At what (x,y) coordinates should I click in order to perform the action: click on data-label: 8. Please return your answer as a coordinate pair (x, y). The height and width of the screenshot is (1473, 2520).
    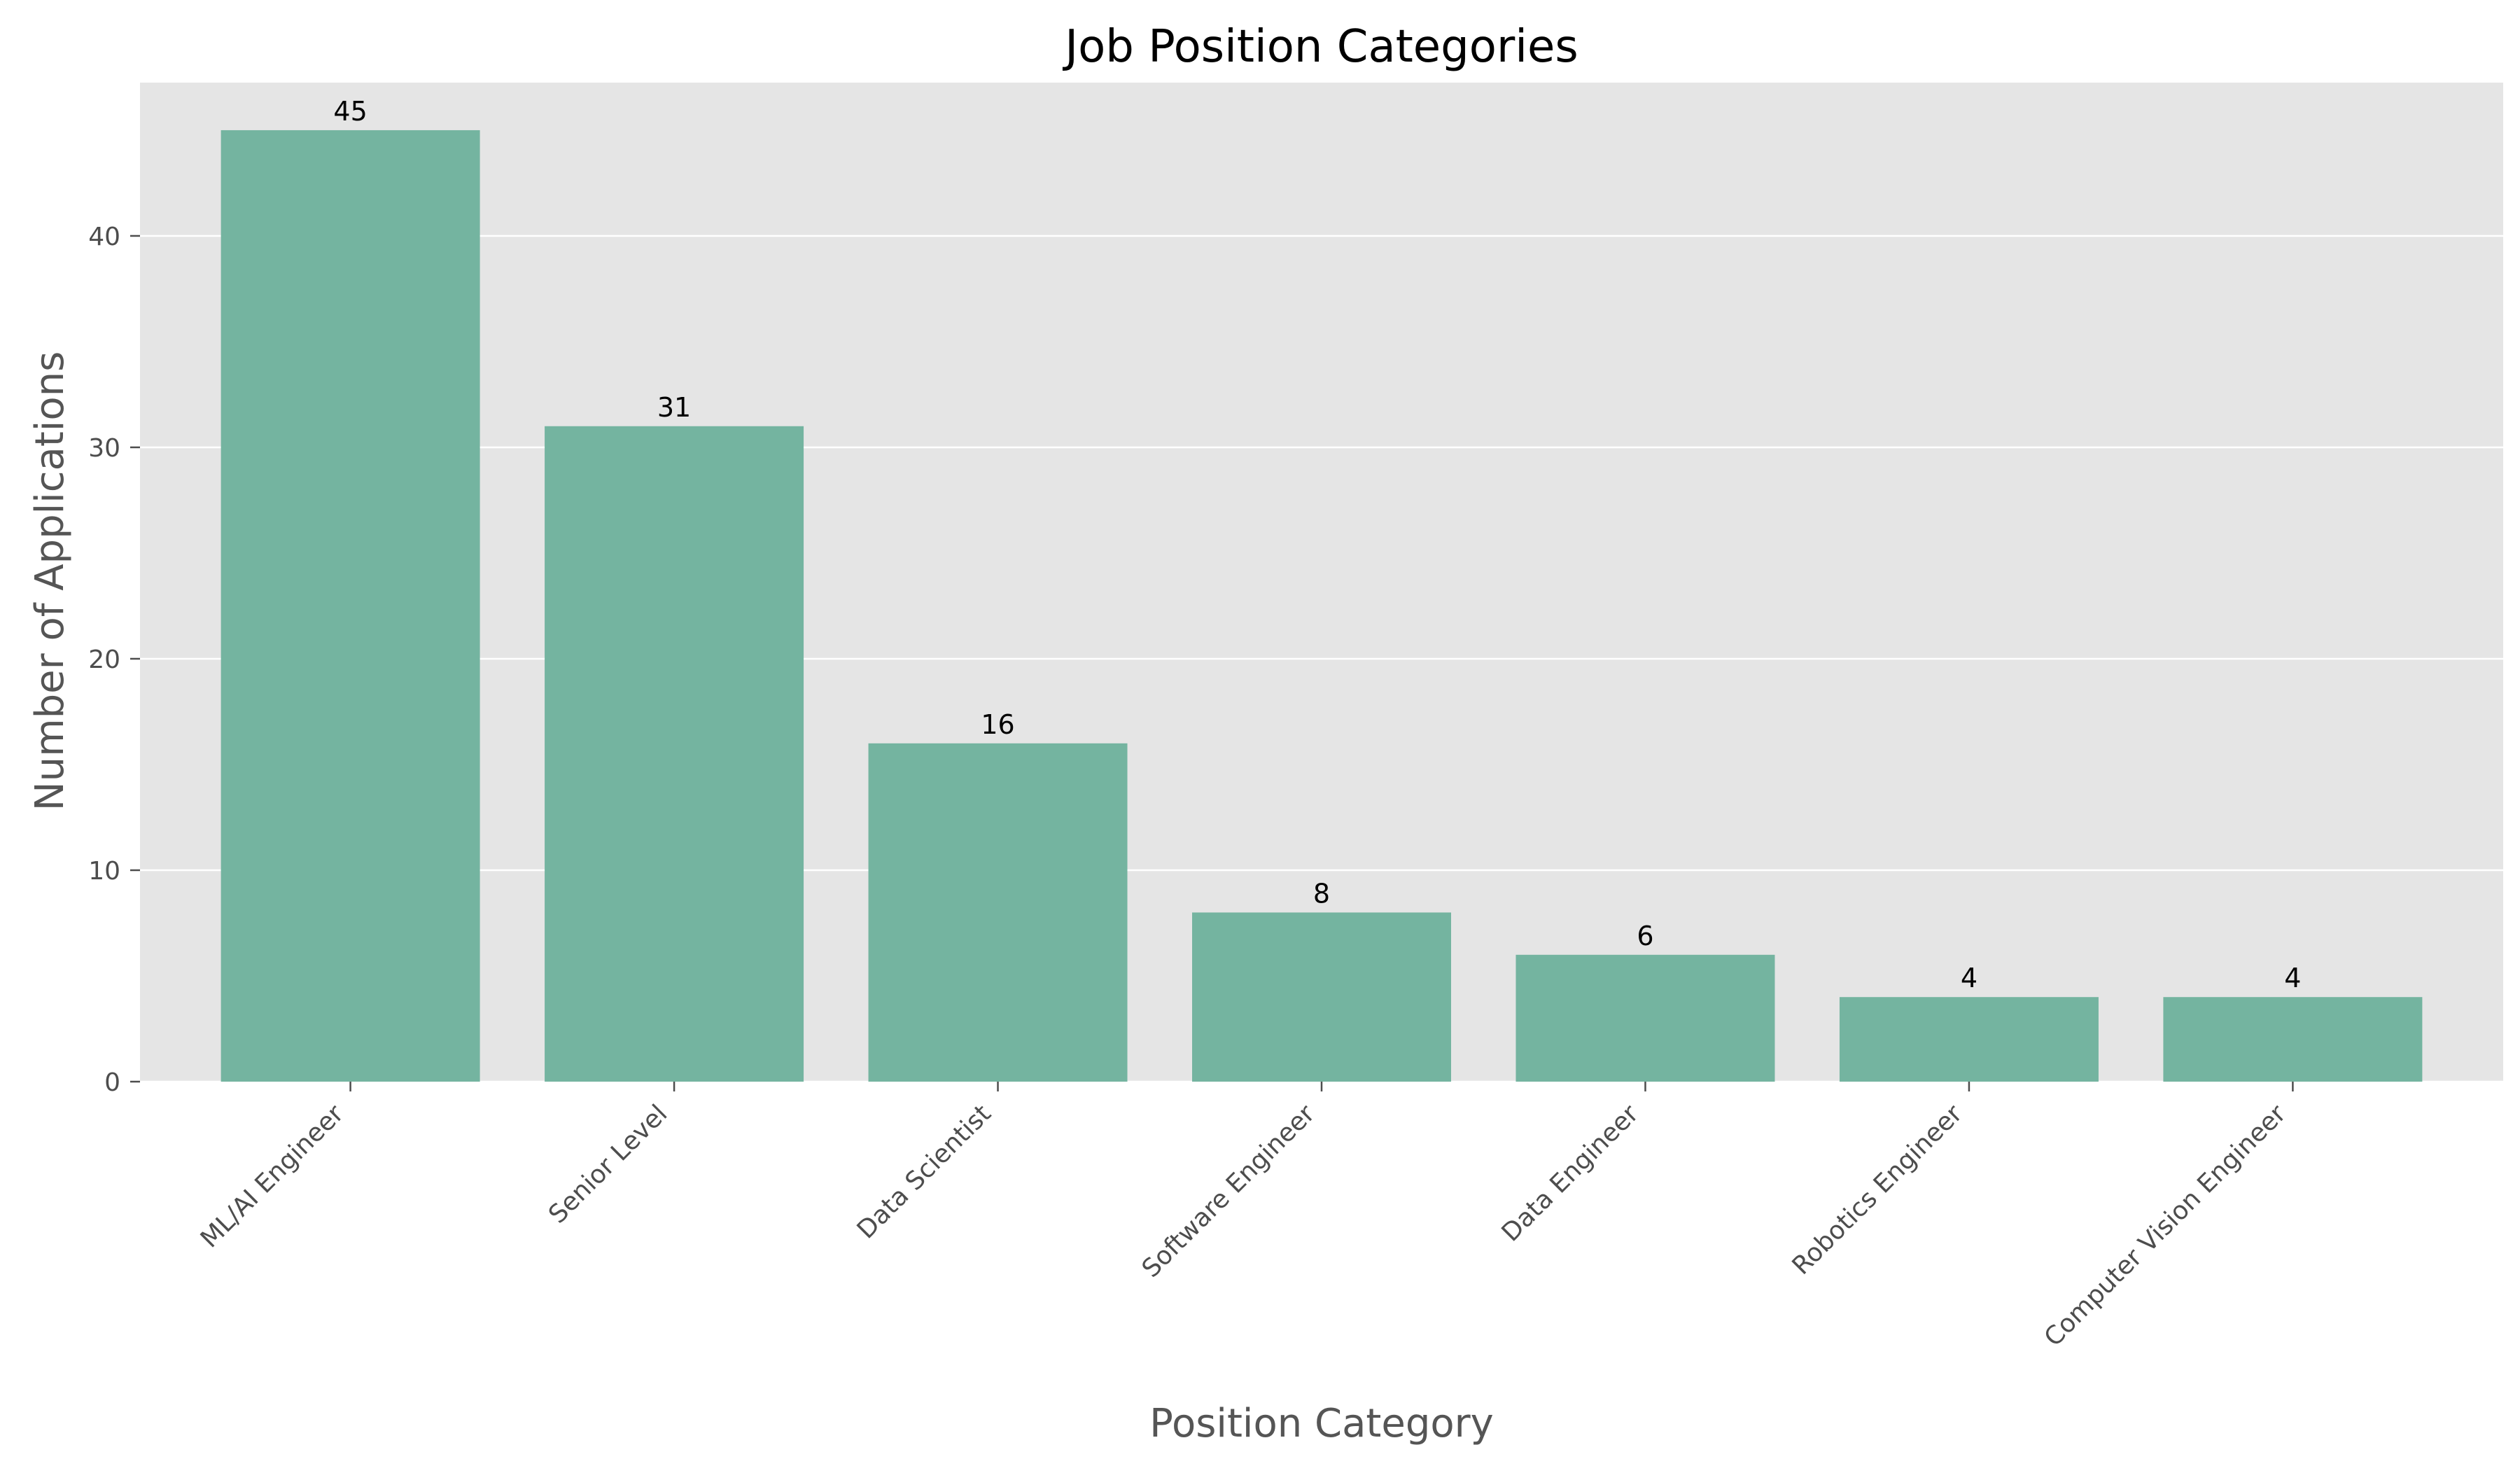
    Looking at the image, I should click on (1321, 893).